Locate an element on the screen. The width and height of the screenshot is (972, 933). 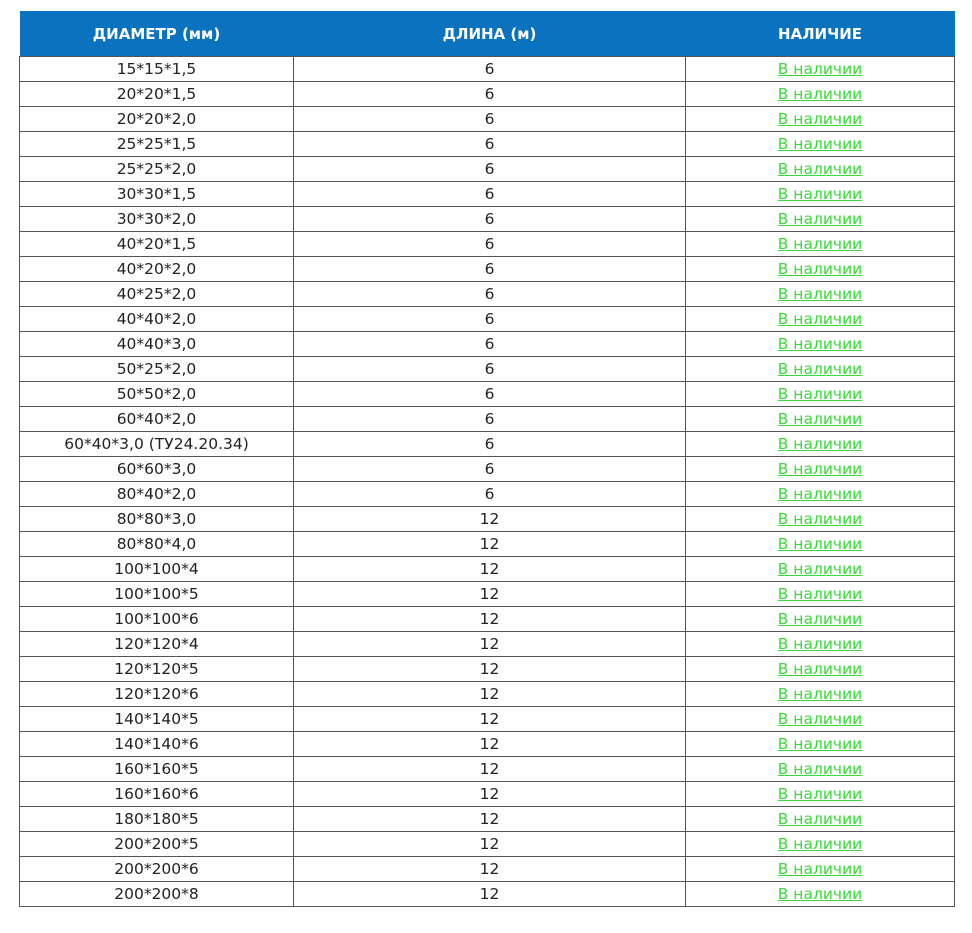
table-row: 40*20*2,0 6 В наличии is located at coordinates (487, 269).